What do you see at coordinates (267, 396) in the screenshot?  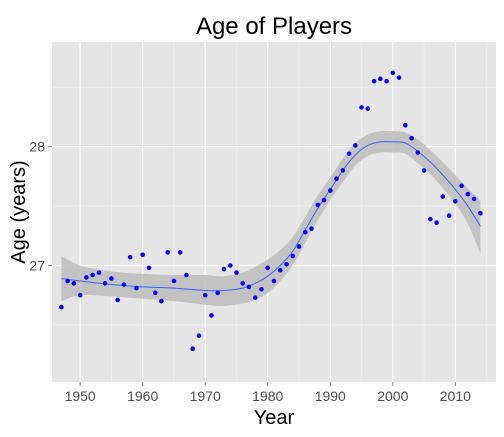 I see `x-tick-label: 1980` at bounding box center [267, 396].